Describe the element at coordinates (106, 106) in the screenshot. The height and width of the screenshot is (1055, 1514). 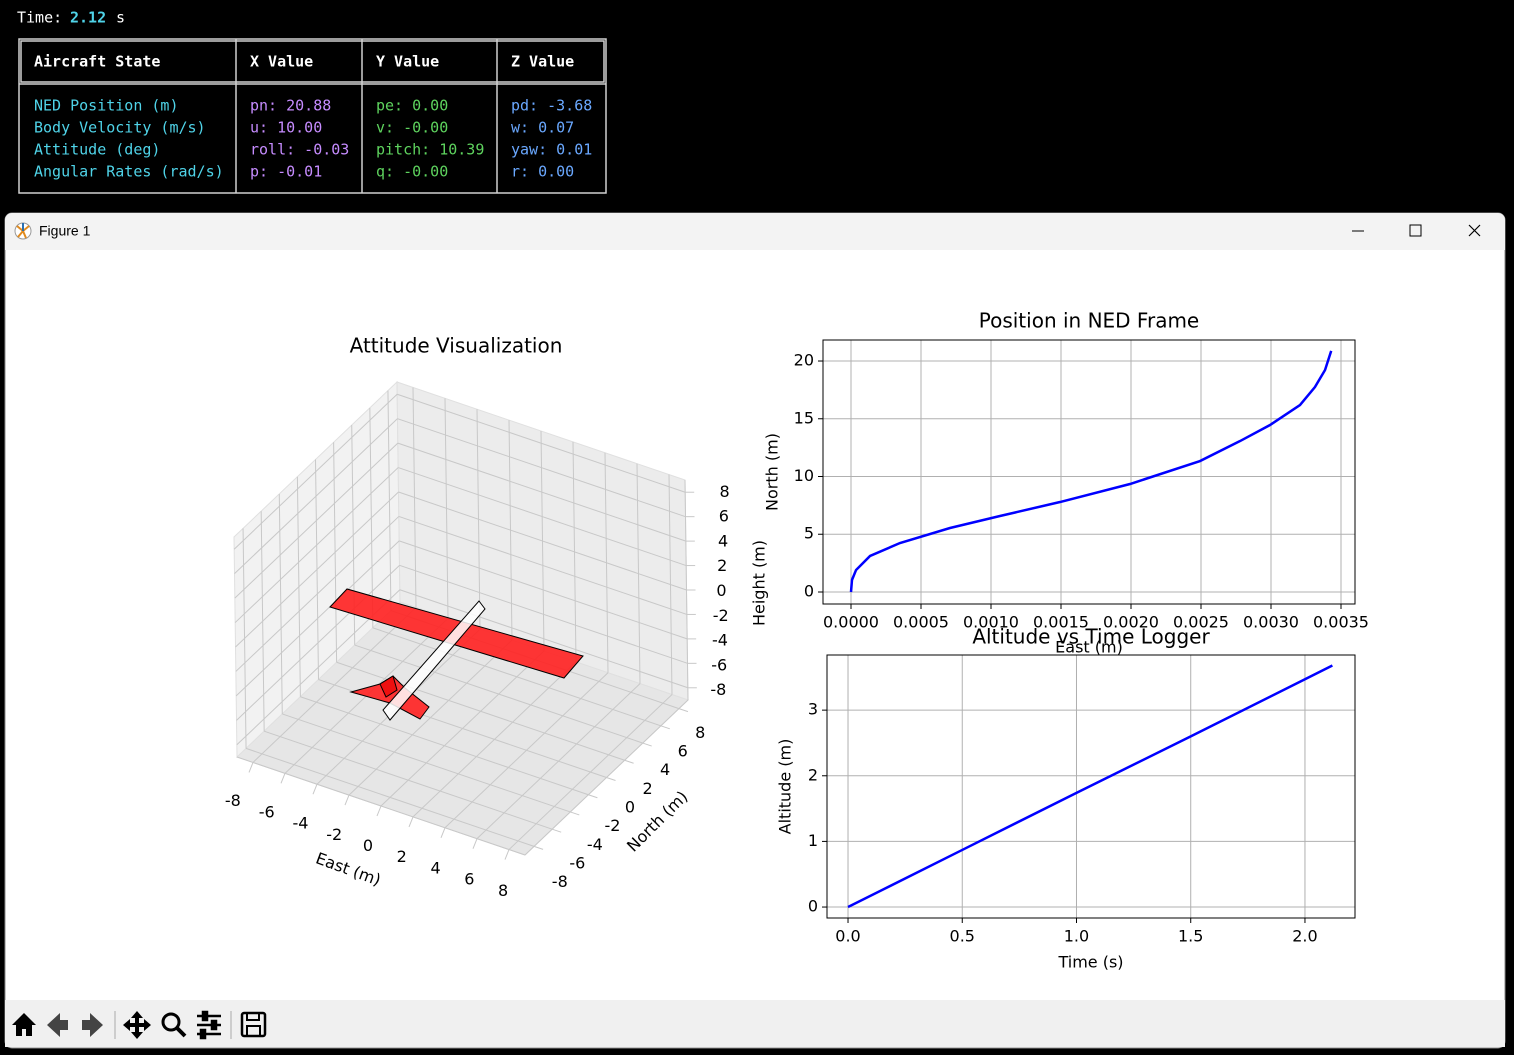
I see `table-cell: NED Position (m)` at that location.